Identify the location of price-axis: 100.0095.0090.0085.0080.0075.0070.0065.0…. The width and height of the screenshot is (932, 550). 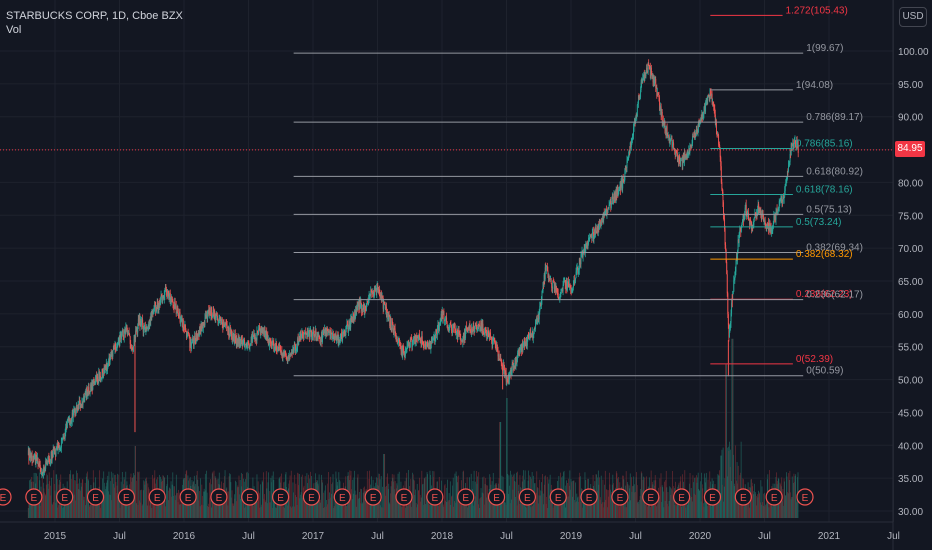
(913, 282).